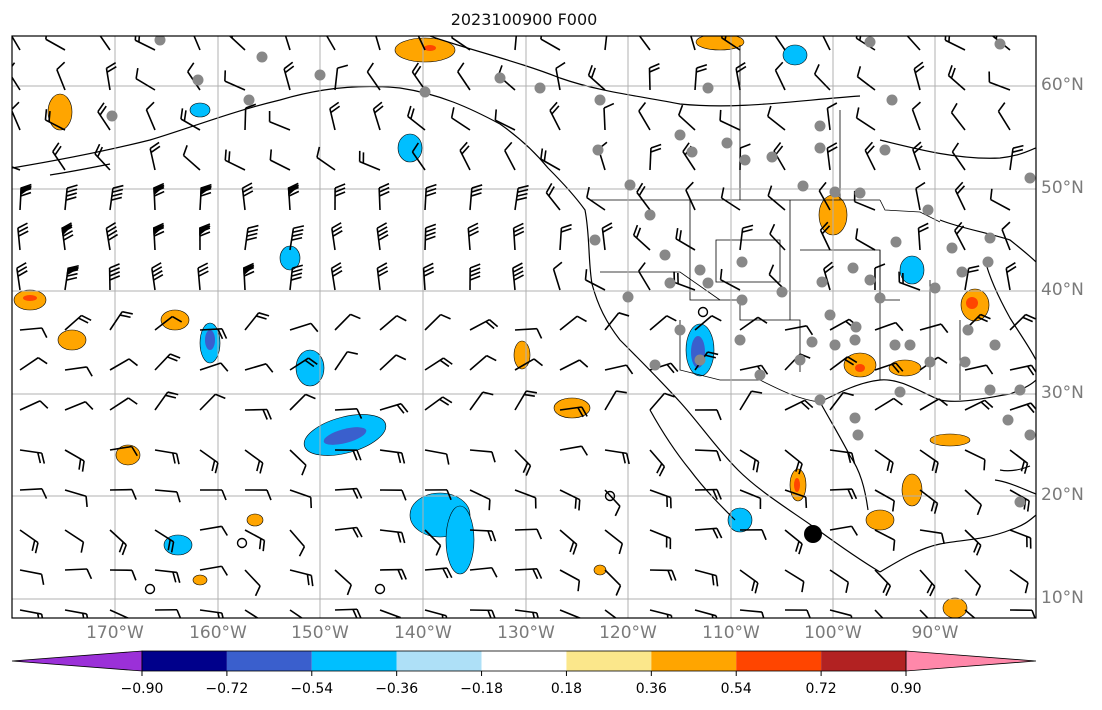 The image size is (1102, 710). What do you see at coordinates (906, 689) in the screenshot?
I see `colorbar-tick-label: 0.90` at bounding box center [906, 689].